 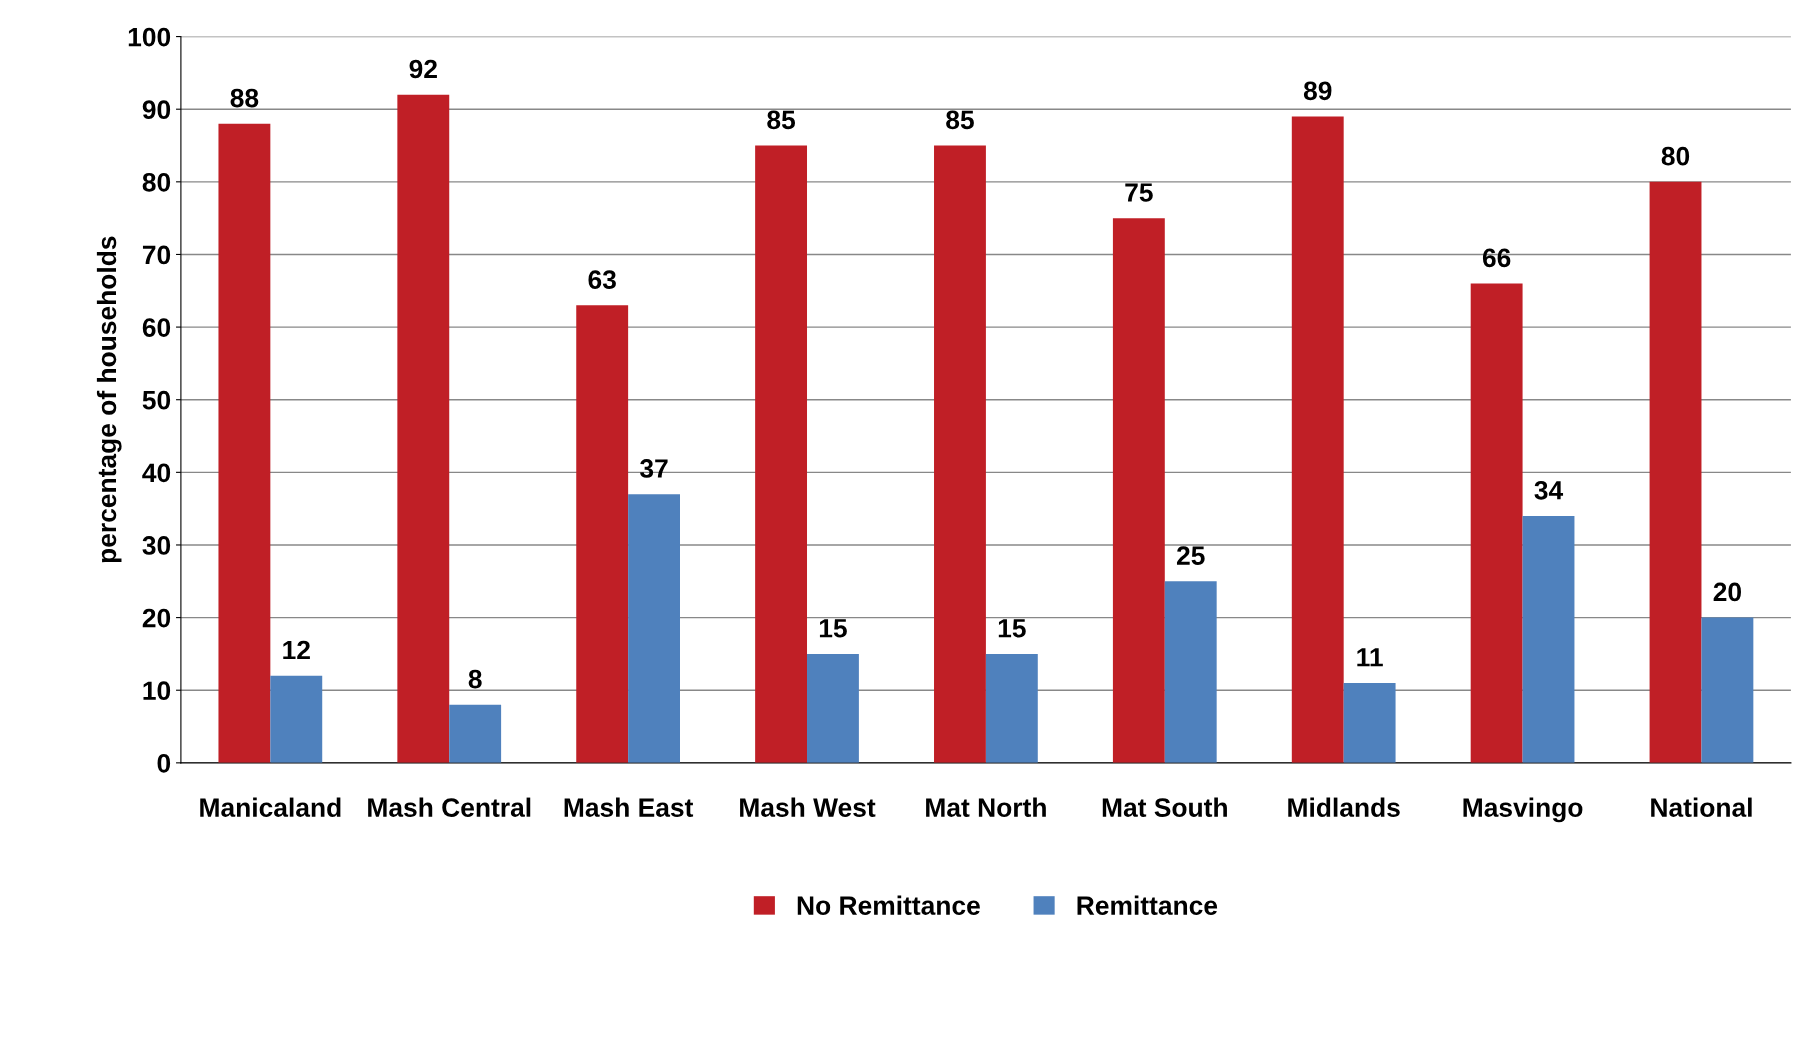 What do you see at coordinates (149, 37) in the screenshot?
I see `y-tick-label: 100` at bounding box center [149, 37].